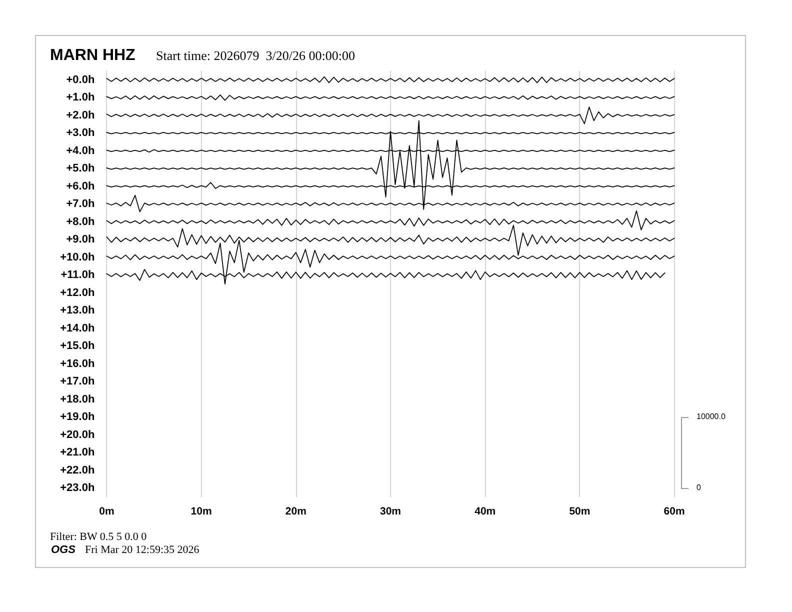  Describe the element at coordinates (80, 98) in the screenshot. I see `y-tick-label: +1.0h` at that location.